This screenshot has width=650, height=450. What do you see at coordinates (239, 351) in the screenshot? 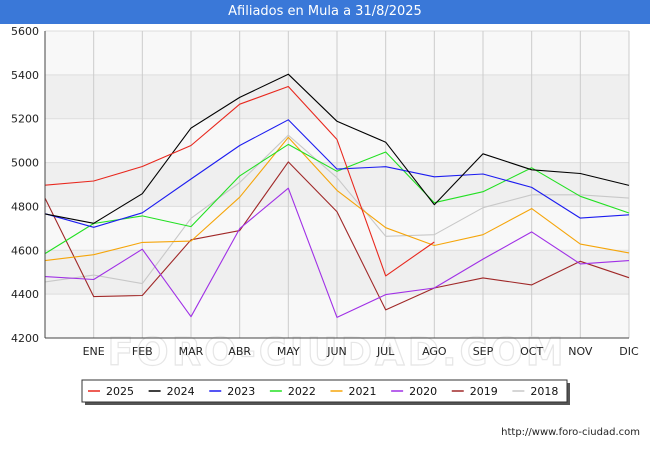
I see `x-tick-label: ABR` at bounding box center [239, 351].